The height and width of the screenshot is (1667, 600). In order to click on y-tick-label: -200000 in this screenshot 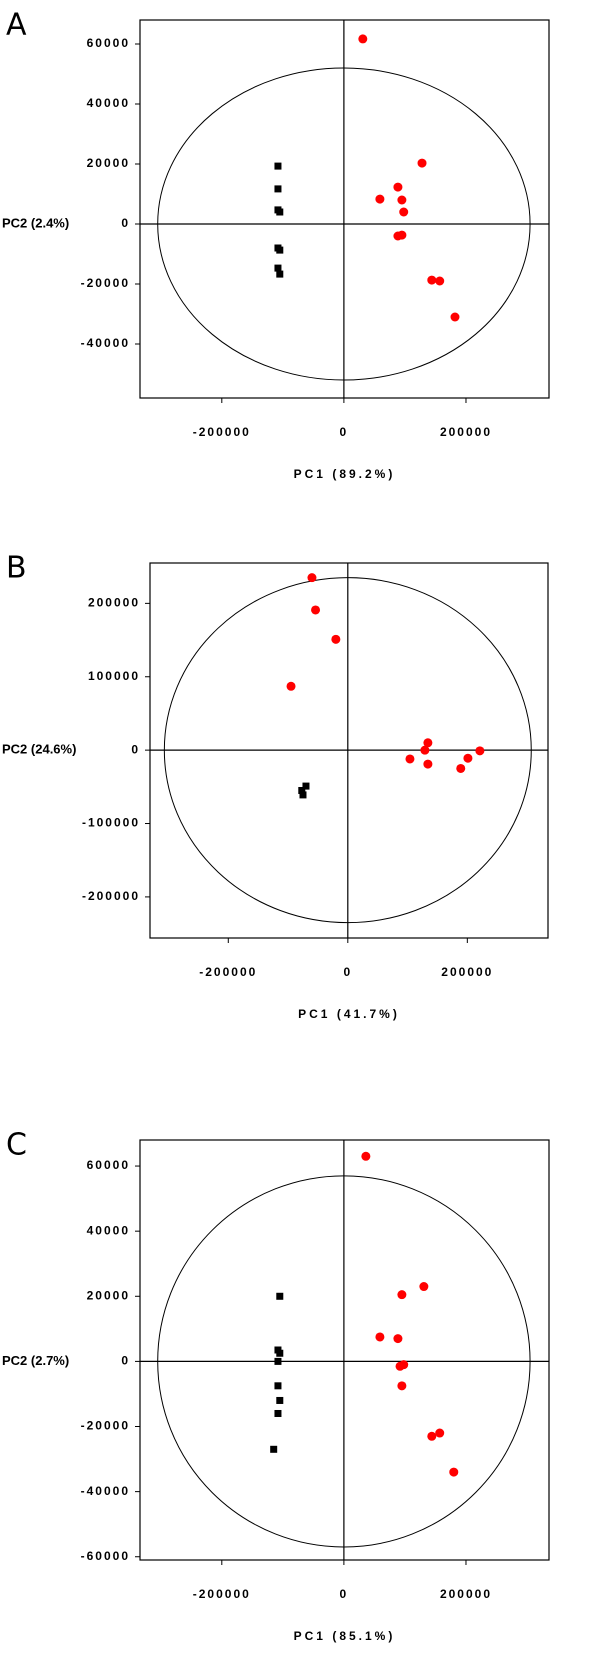, I will do `click(111, 896)`.